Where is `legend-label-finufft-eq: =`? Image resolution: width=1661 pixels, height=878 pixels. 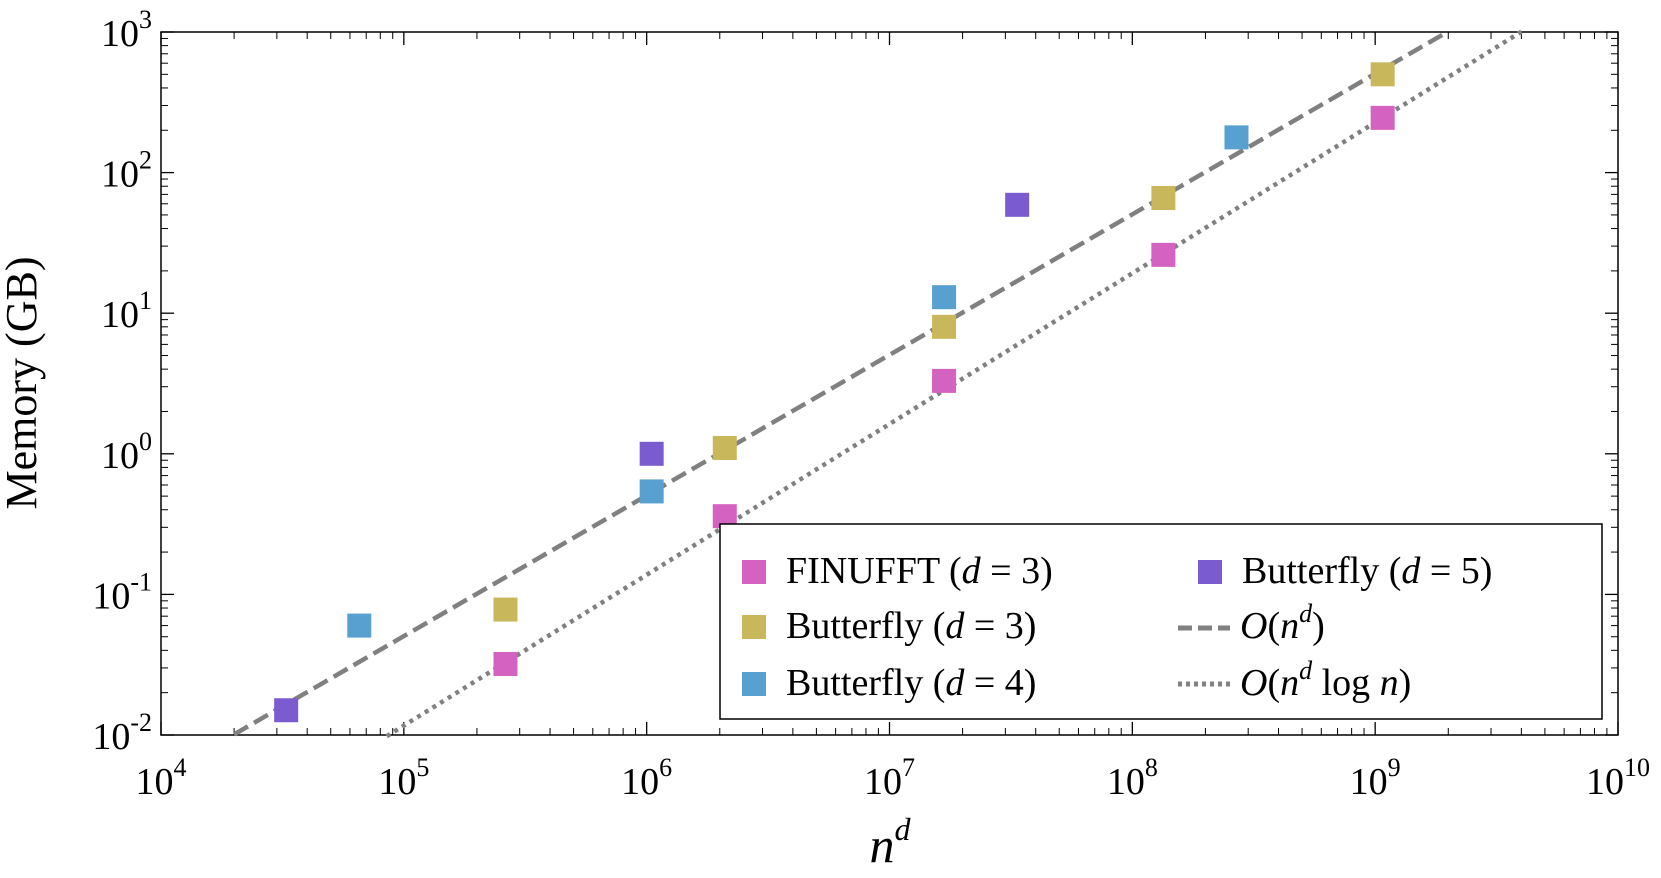 legend-label-finufft-eq: = is located at coordinates (1001, 571).